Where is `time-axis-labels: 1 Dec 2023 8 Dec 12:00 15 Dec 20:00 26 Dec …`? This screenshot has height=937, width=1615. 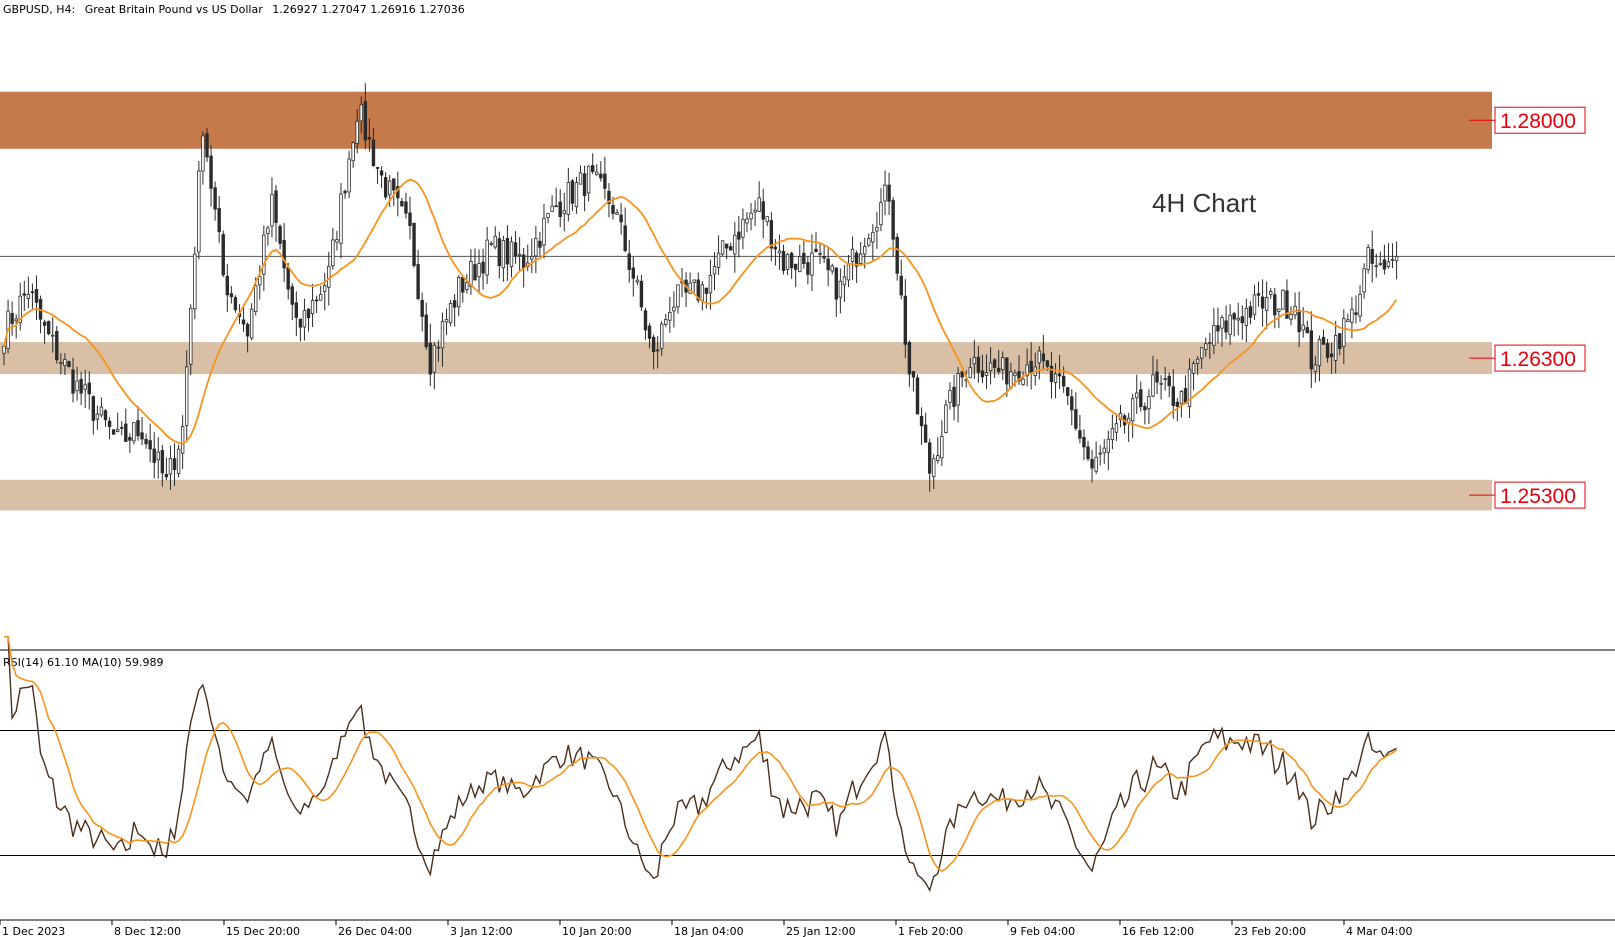
time-axis-labels: 1 Dec 2023 8 Dec 12:00 15 Dec 20:00 26 Dec … is located at coordinates (706, 928).